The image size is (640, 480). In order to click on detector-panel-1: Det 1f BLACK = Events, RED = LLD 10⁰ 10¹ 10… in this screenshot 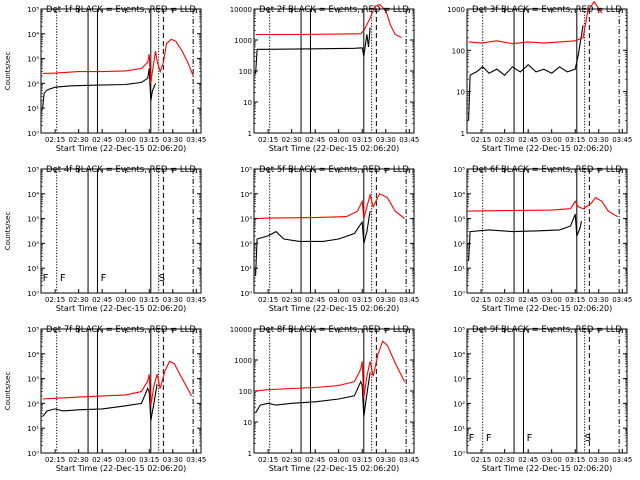, I will do `click(105, 79)`.